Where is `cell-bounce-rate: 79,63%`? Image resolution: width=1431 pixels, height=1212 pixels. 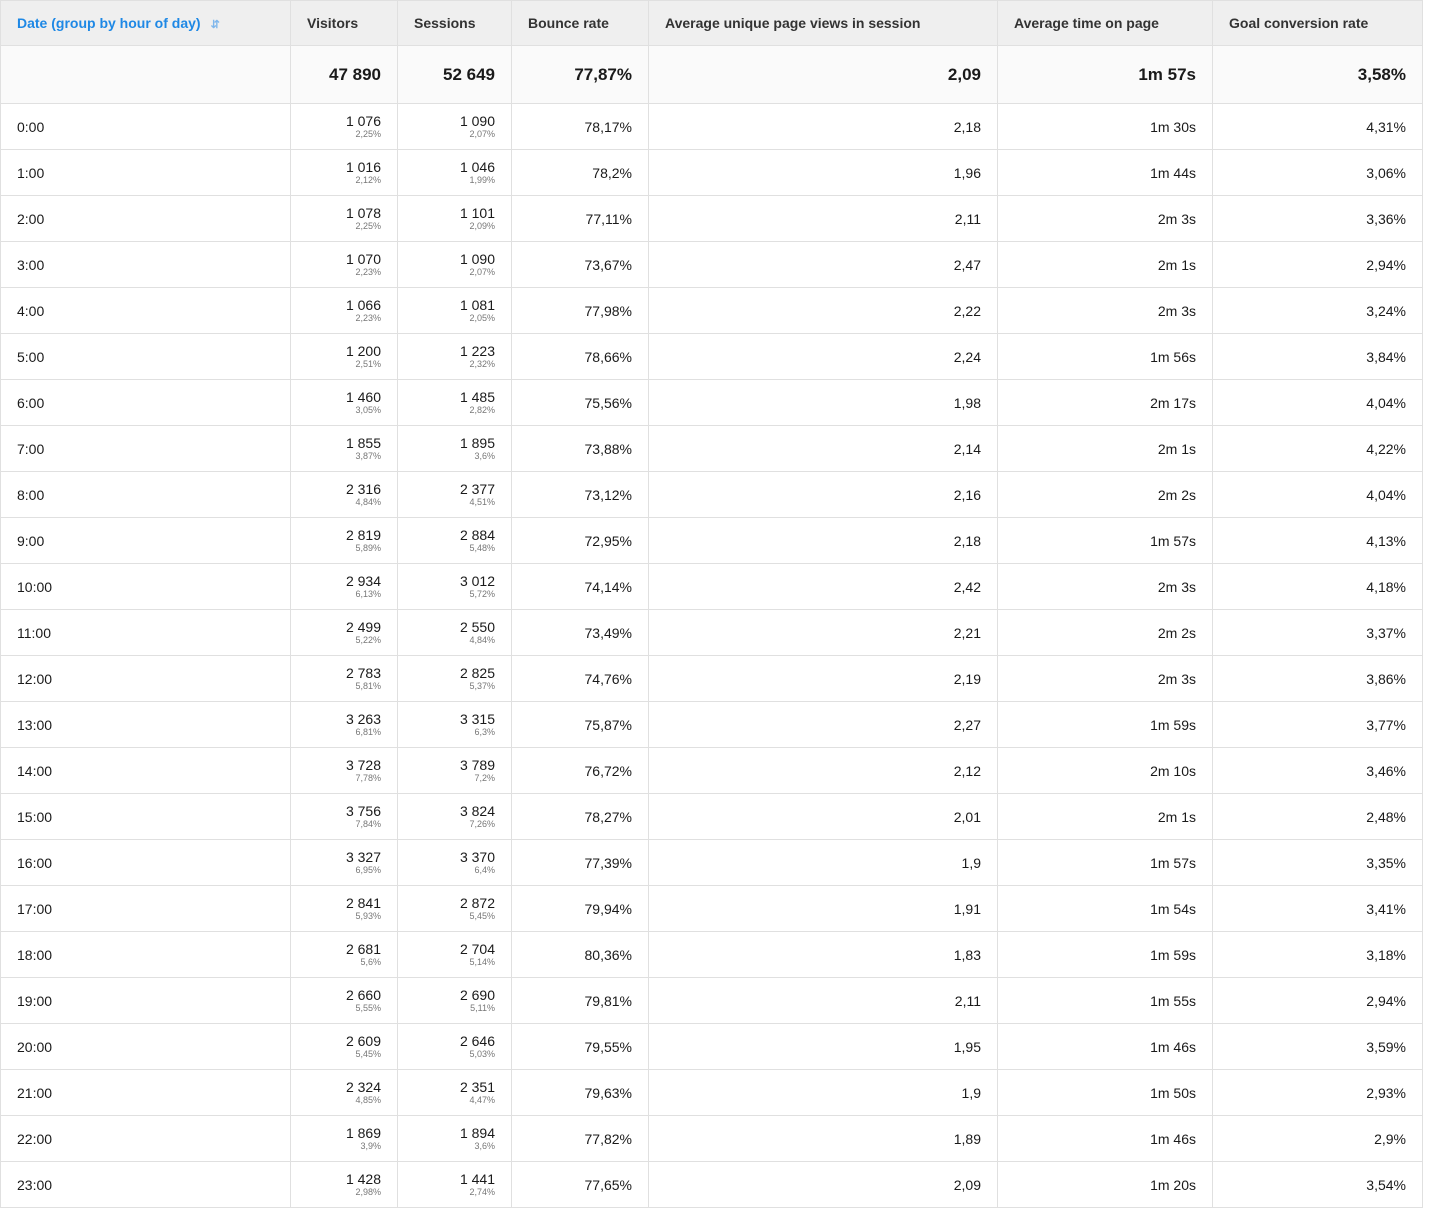
cell-bounce-rate: 79,63% is located at coordinates (580, 1092).